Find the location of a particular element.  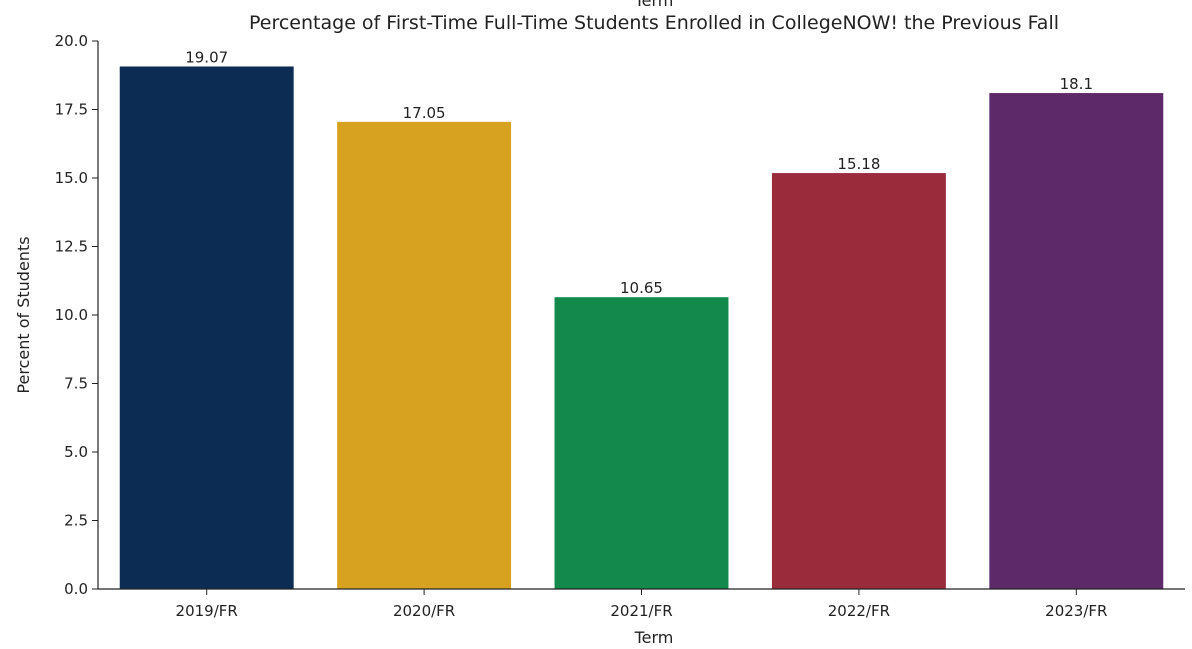

x-tick-label: 2019/FR is located at coordinates (207, 611).